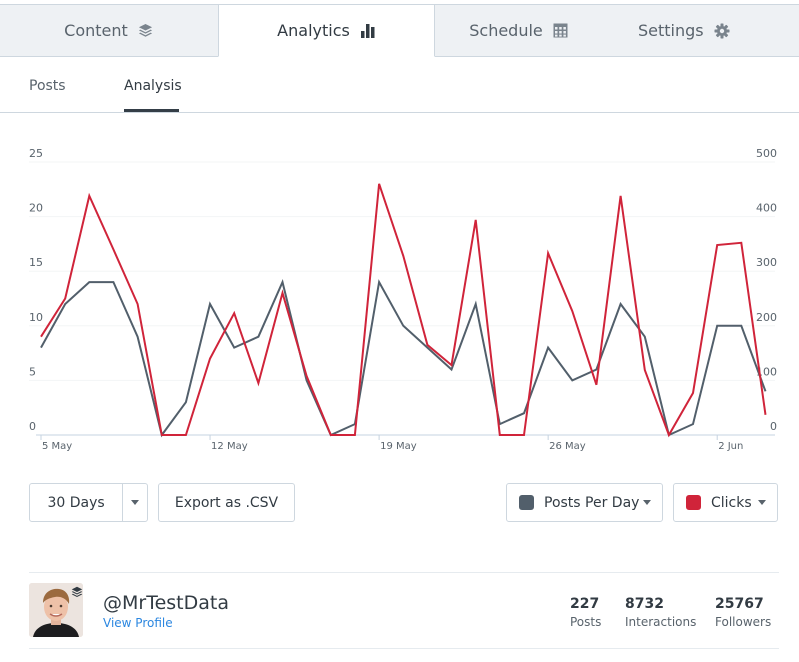 The image size is (799, 662). I want to click on tab-schedule: Schedule, so click(519, 31).